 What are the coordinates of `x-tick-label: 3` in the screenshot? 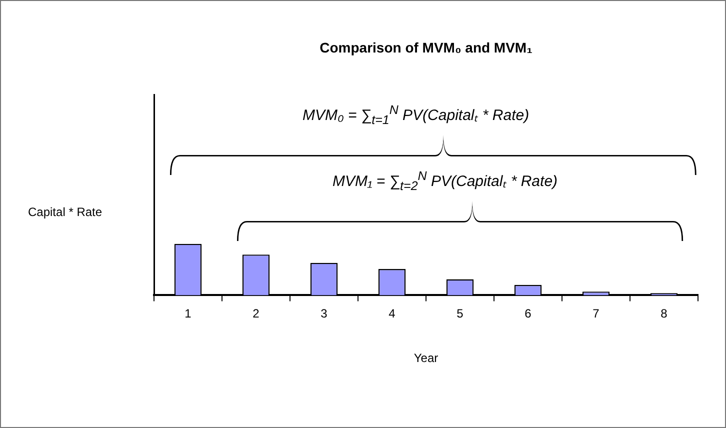 It's located at (324, 313).